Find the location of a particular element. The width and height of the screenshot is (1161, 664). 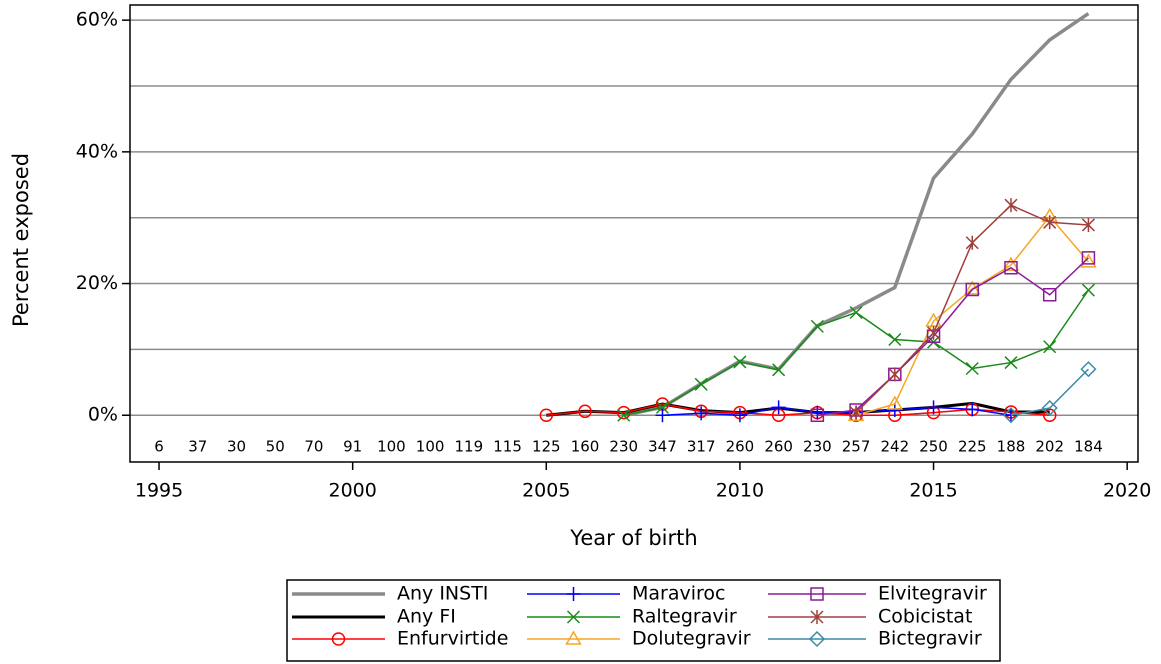

count-label: 160 is located at coordinates (585, 447).